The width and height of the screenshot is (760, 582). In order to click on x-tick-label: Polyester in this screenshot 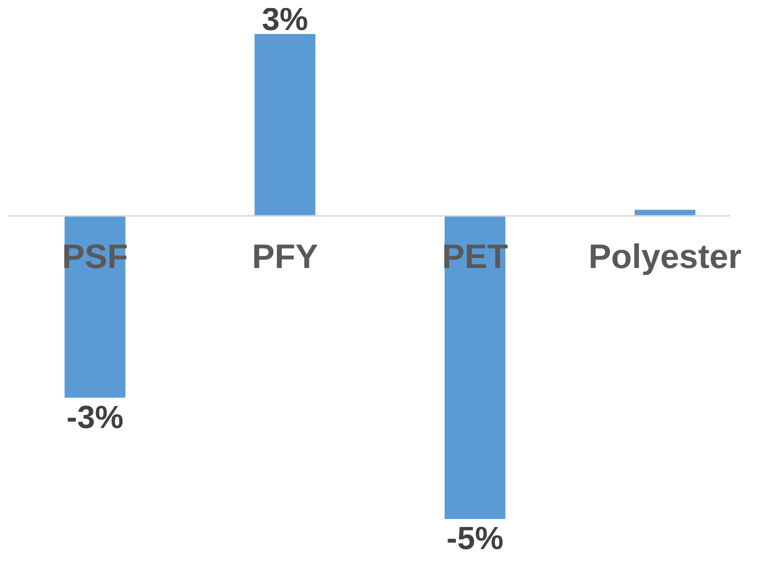, I will do `click(665, 257)`.